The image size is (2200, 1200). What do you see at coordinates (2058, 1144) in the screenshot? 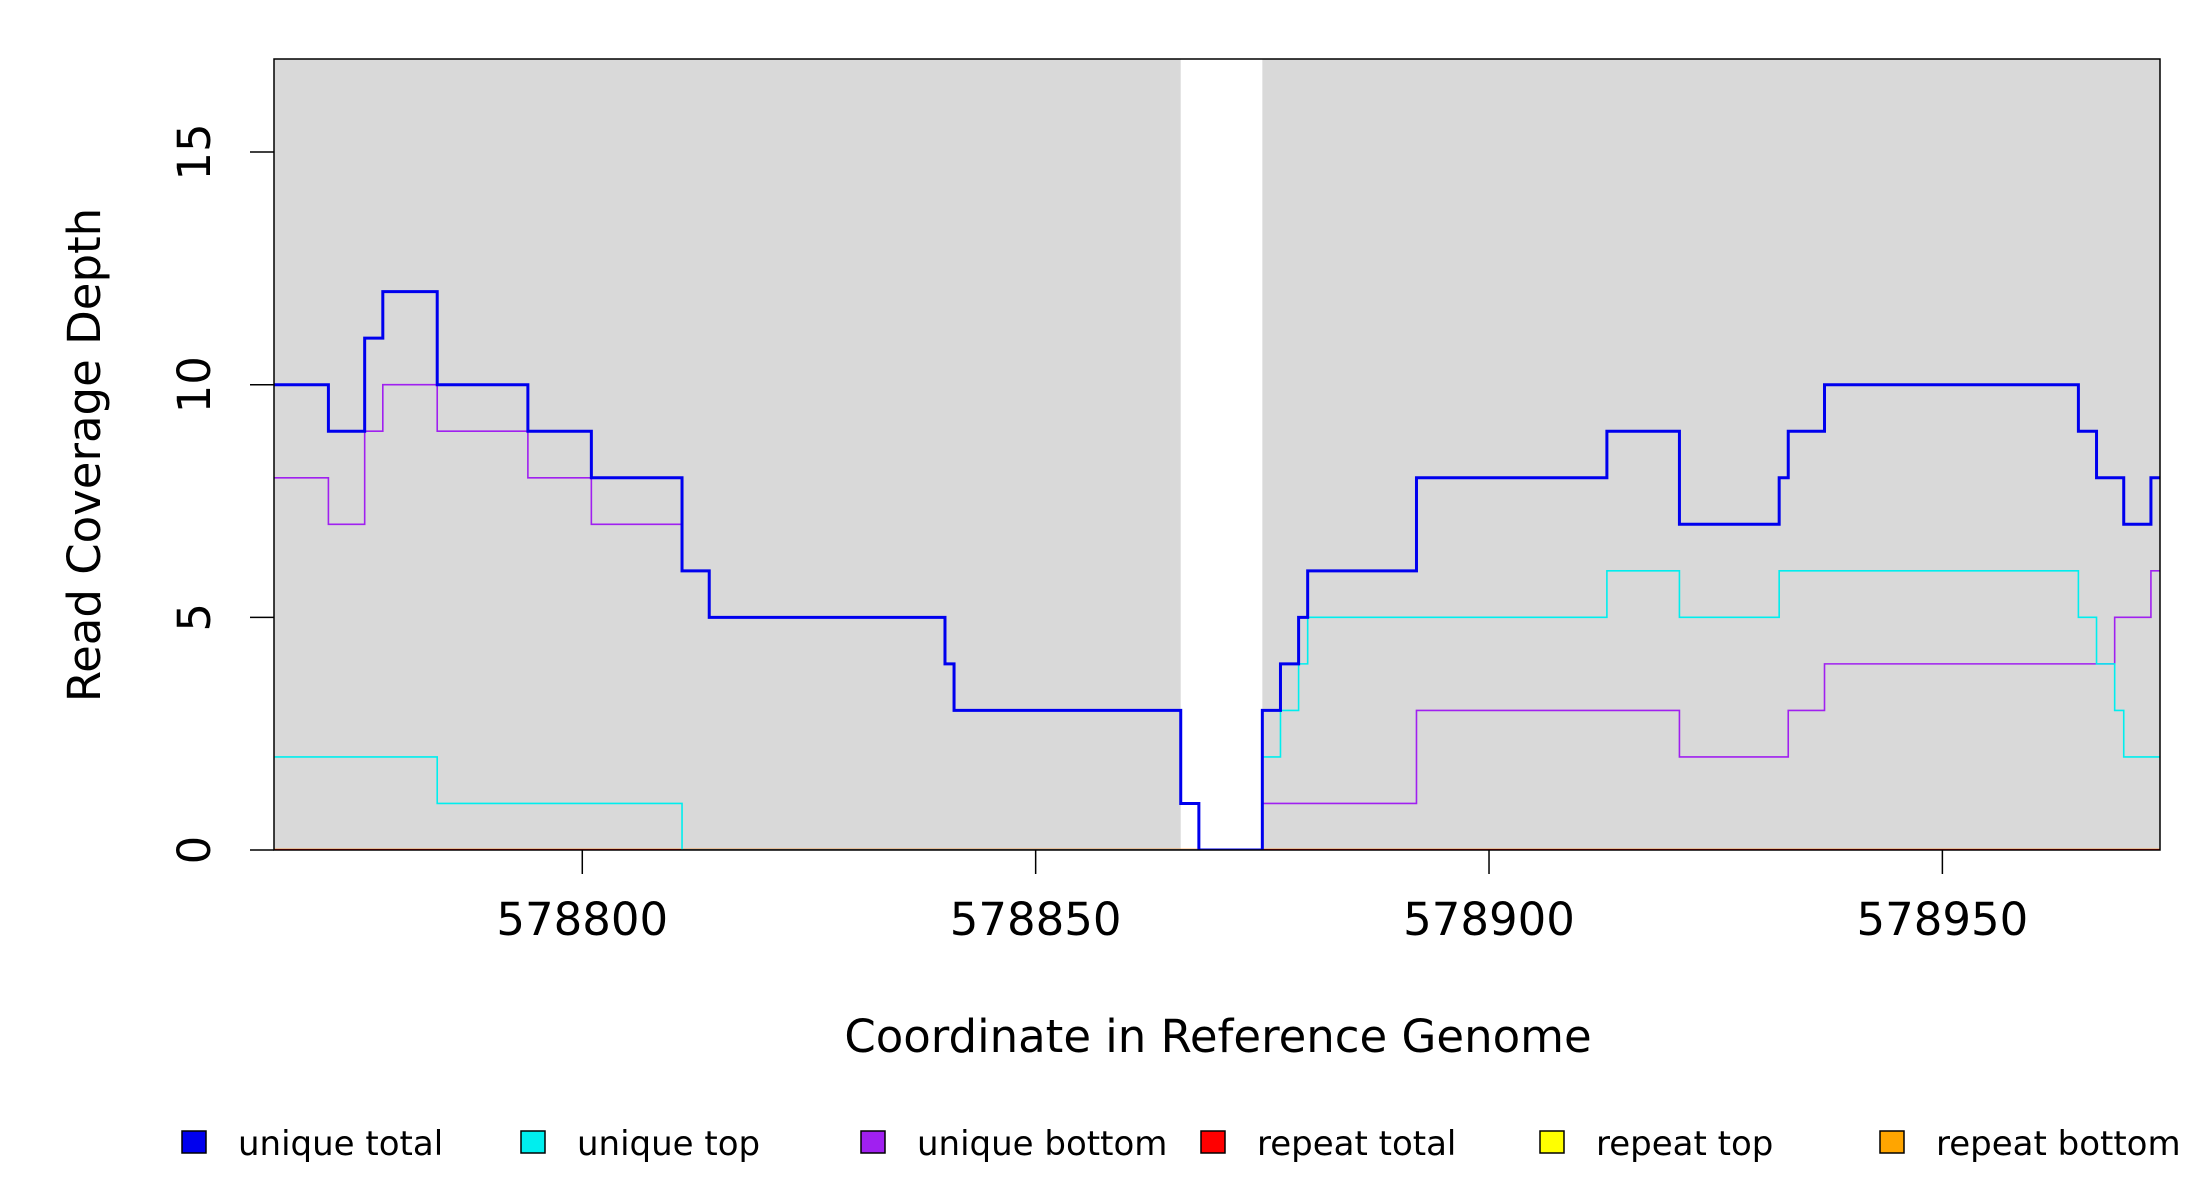
I see `legend-label-repeat-bottom: repeat bottom` at bounding box center [2058, 1144].